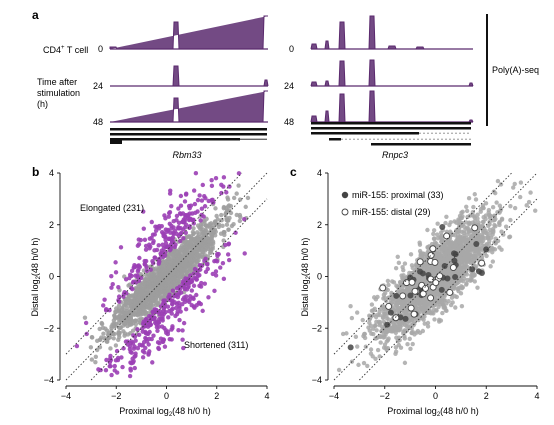  What do you see at coordinates (175, 139) in the screenshot?
I see `transcript-bar` at bounding box center [175, 139].